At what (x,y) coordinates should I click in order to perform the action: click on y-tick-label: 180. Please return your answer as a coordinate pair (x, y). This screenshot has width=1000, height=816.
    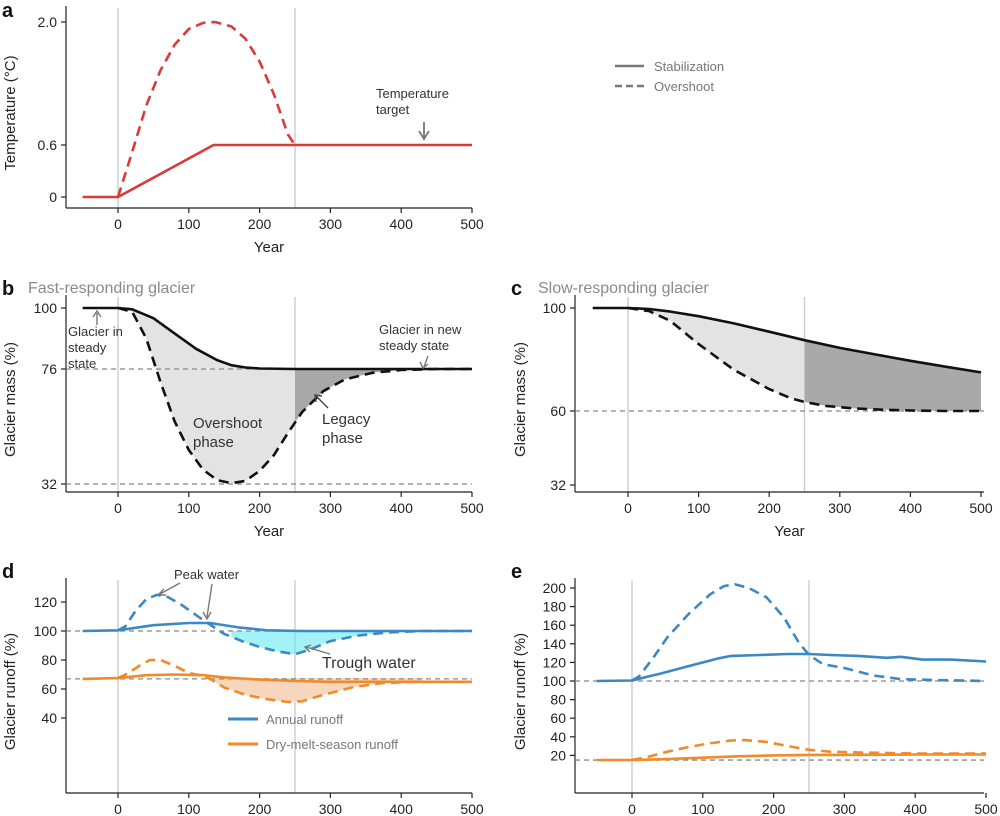
    Looking at the image, I should click on (555, 607).